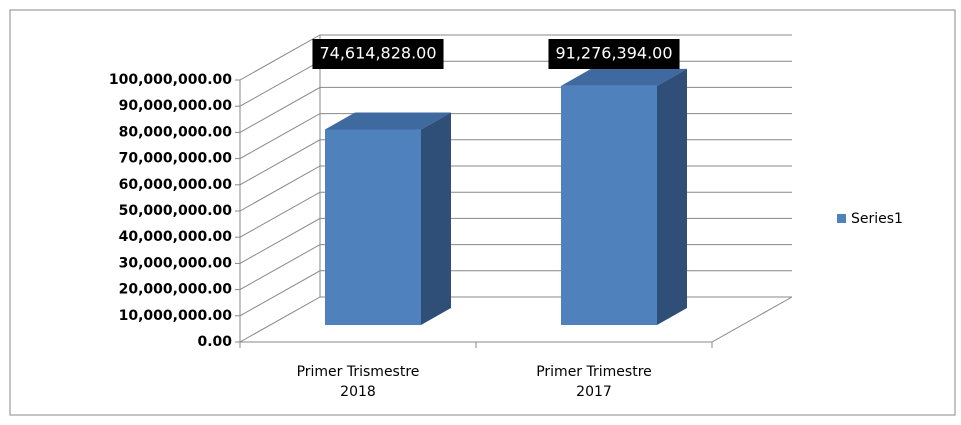 The width and height of the screenshot is (961, 425). Describe the element at coordinates (841, 218) in the screenshot. I see `legend-swatch` at that location.